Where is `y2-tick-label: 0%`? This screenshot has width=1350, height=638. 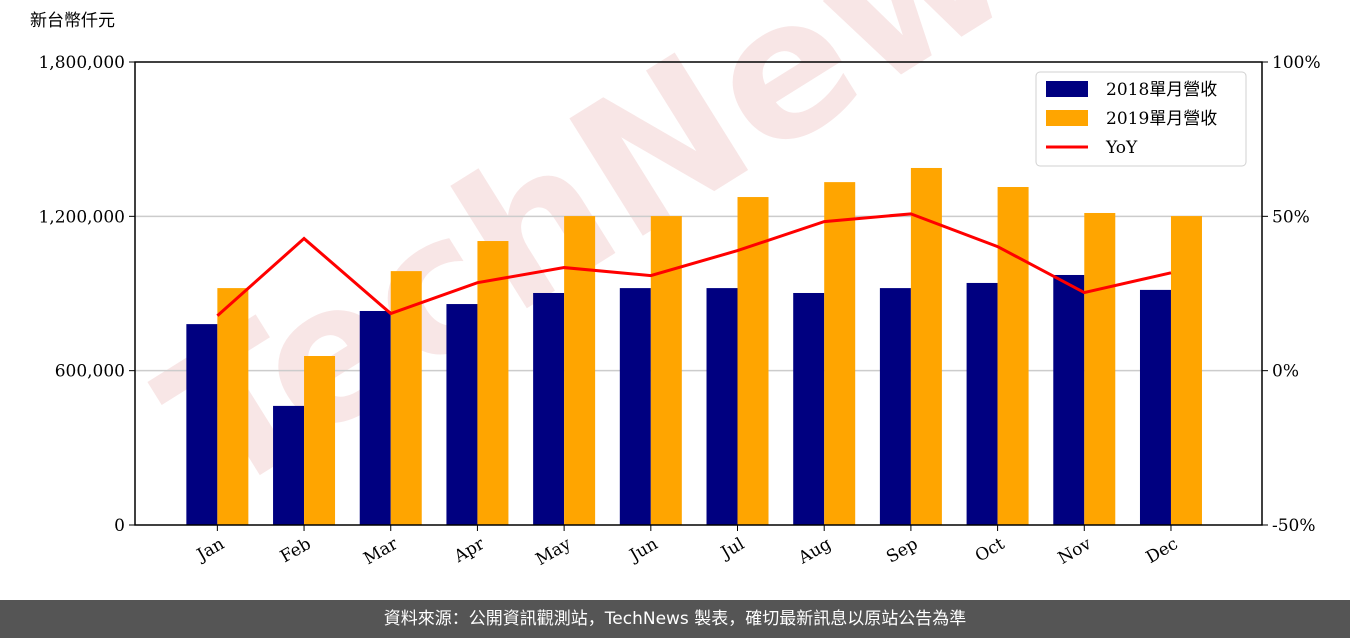
y2-tick-label: 0% is located at coordinates (1285, 372).